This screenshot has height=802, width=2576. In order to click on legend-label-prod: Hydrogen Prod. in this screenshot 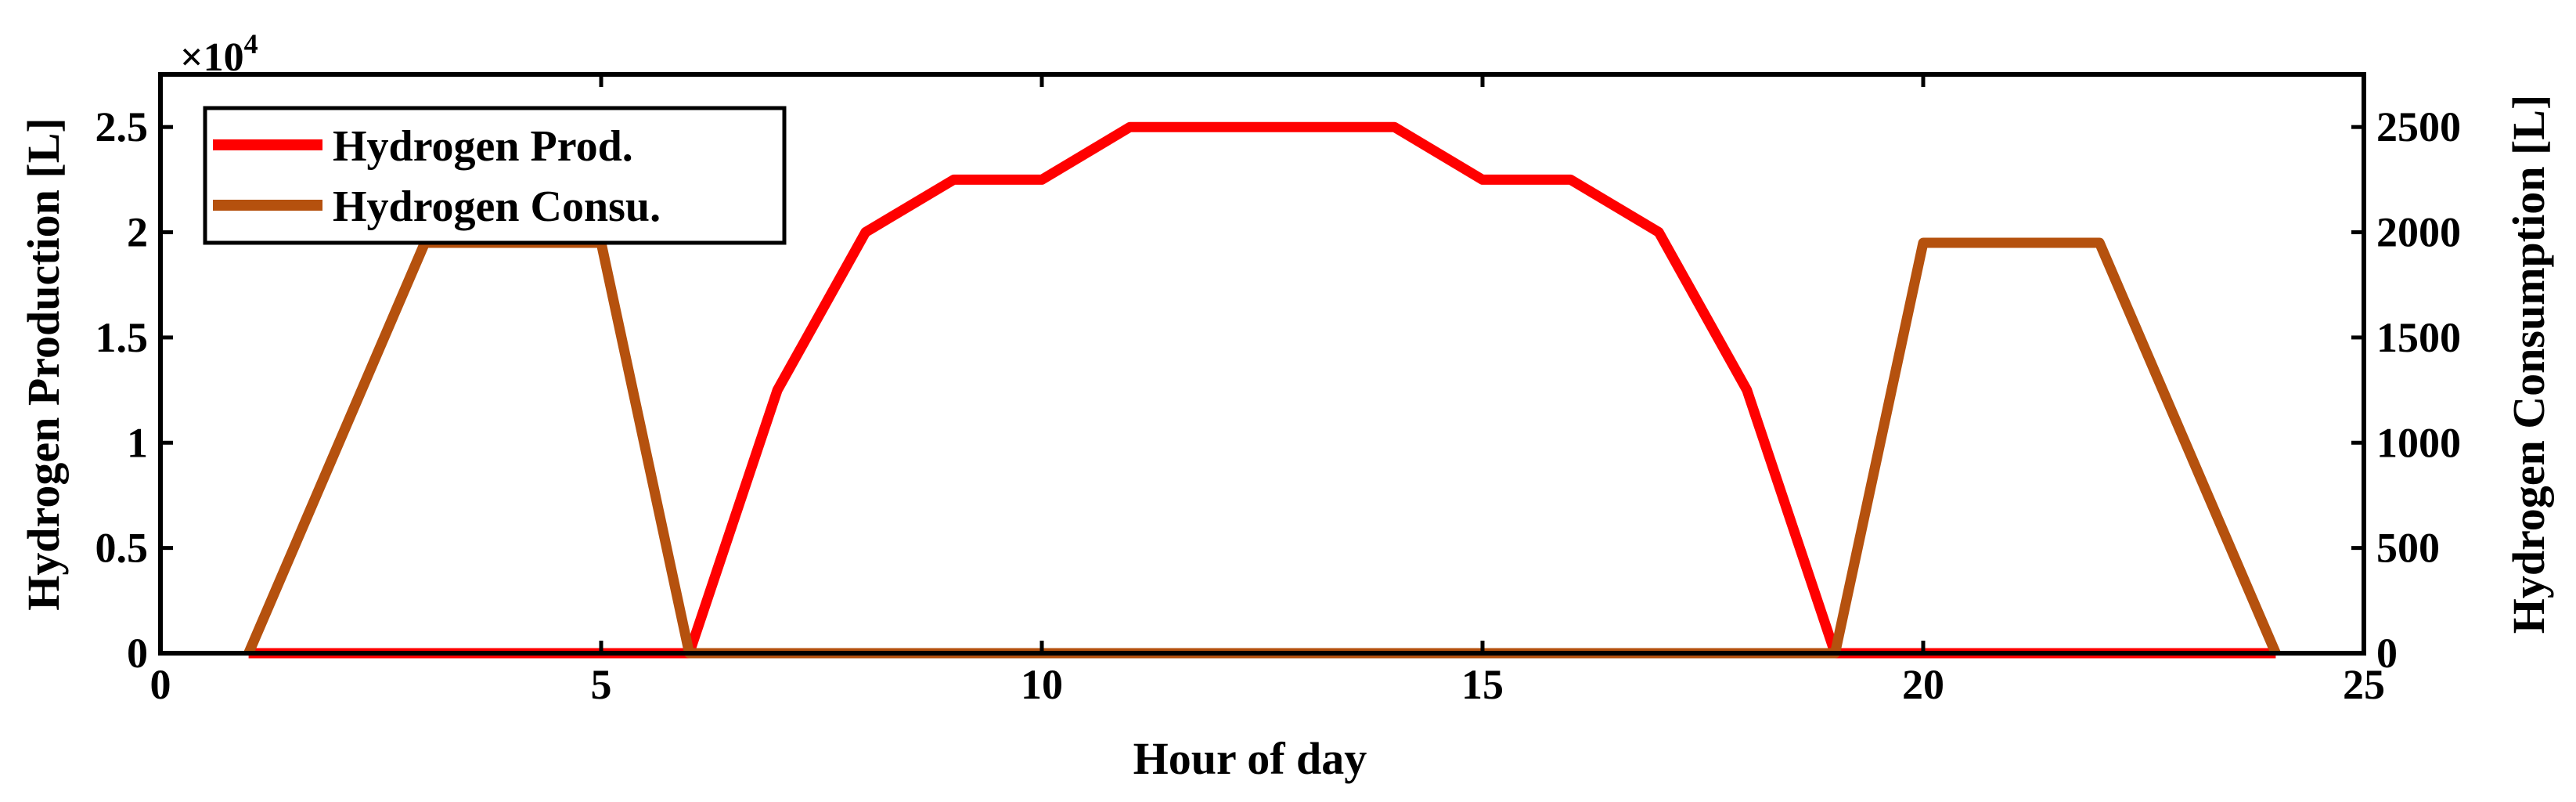, I will do `click(483, 146)`.